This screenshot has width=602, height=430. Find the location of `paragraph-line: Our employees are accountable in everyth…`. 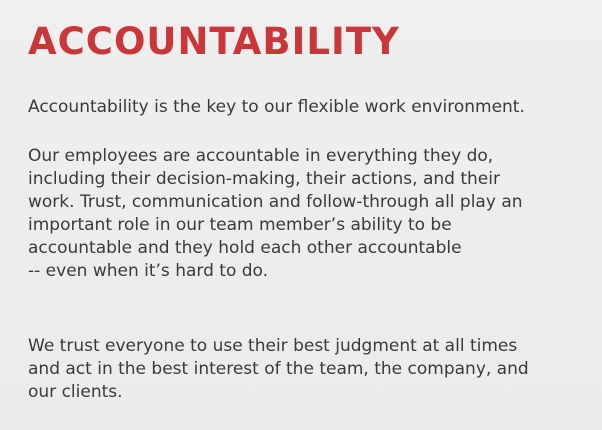

paragraph-line: Our employees are accountable in everyth… is located at coordinates (261, 156).